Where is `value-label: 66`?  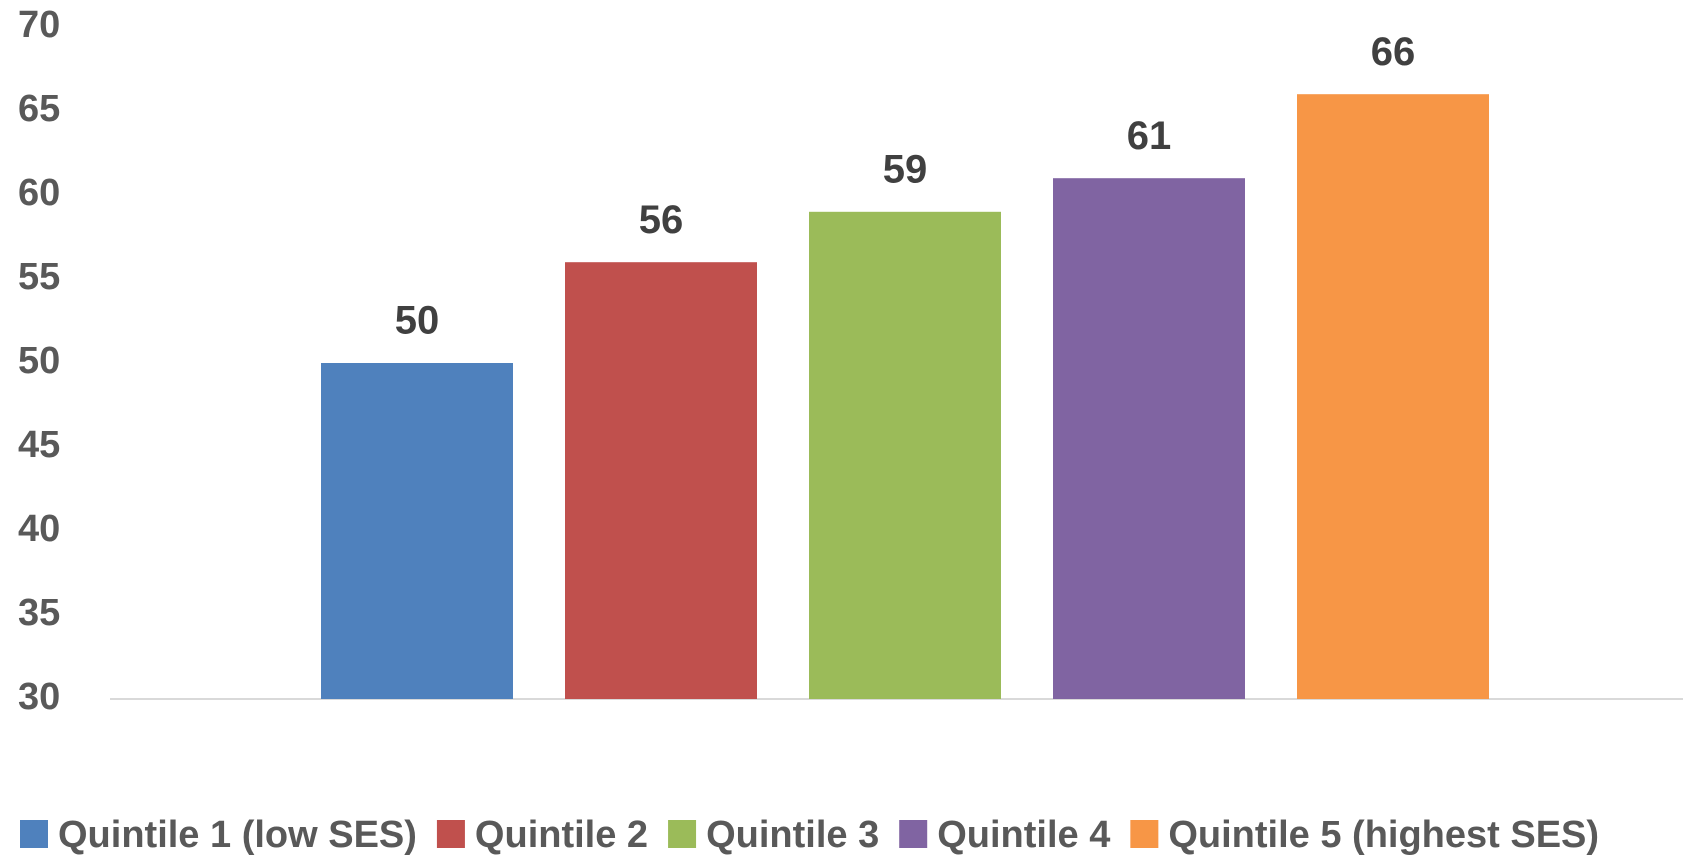
value-label: 66 is located at coordinates (1393, 52).